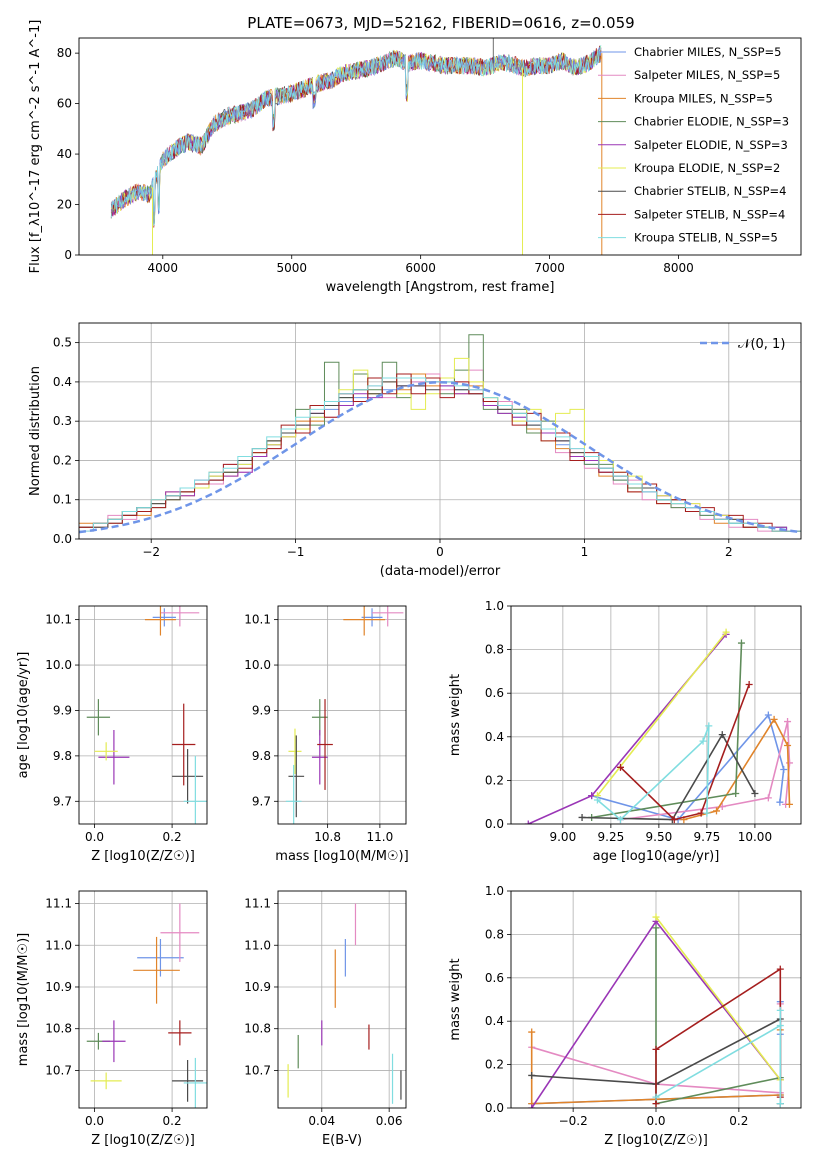  Describe the element at coordinates (58, 945) in the screenshot. I see `y-tick-label: 11.0` at that location.